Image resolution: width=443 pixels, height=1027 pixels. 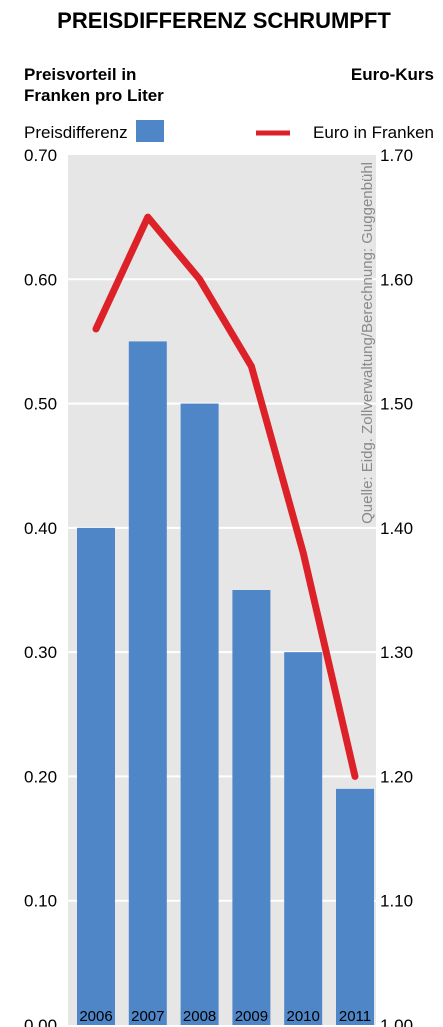 What do you see at coordinates (147, 1016) in the screenshot?
I see `x-tick-label: 2007` at bounding box center [147, 1016].